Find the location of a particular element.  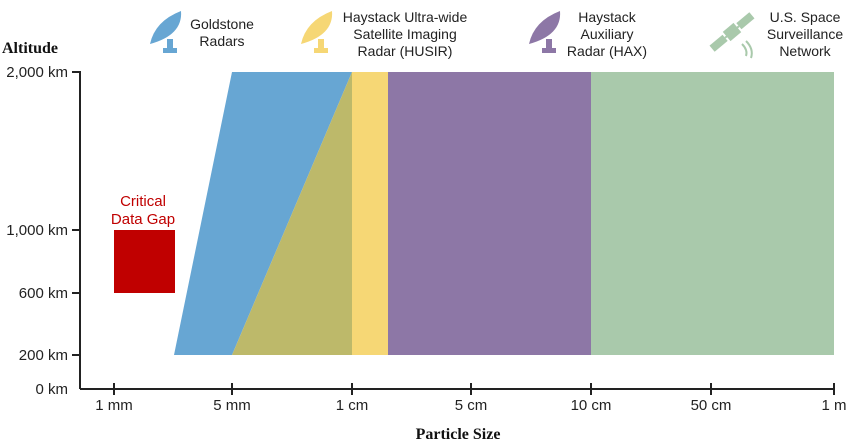

y-axis-title: Altitude is located at coordinates (30, 48).